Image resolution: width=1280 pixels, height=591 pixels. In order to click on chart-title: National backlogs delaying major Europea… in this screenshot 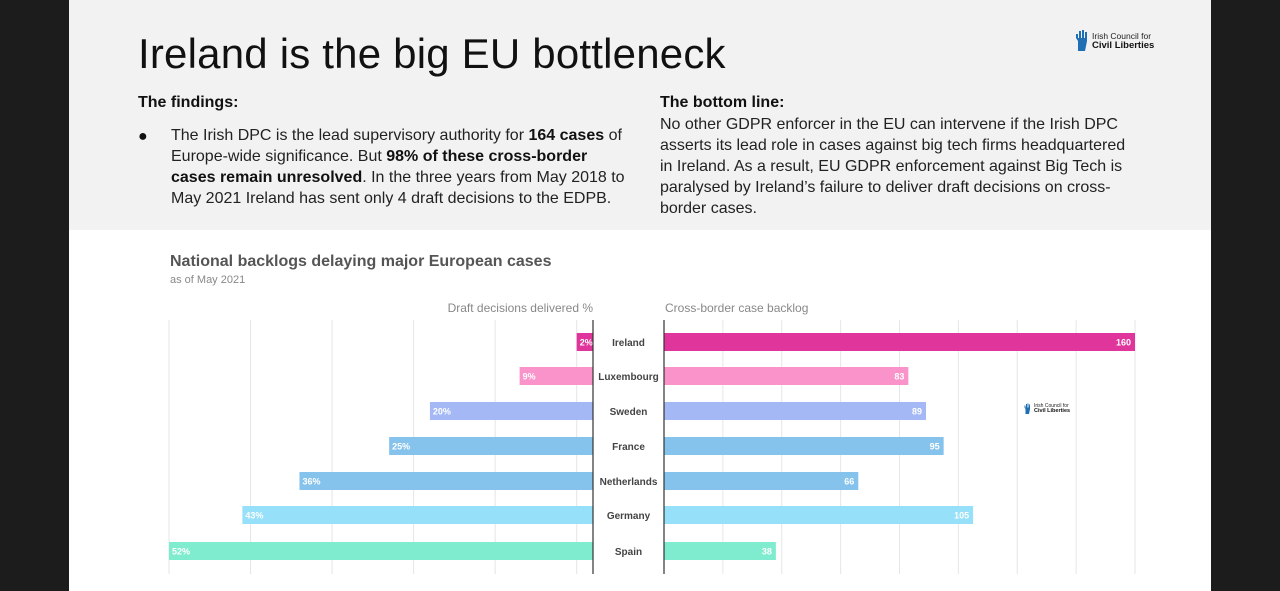, I will do `click(361, 261)`.